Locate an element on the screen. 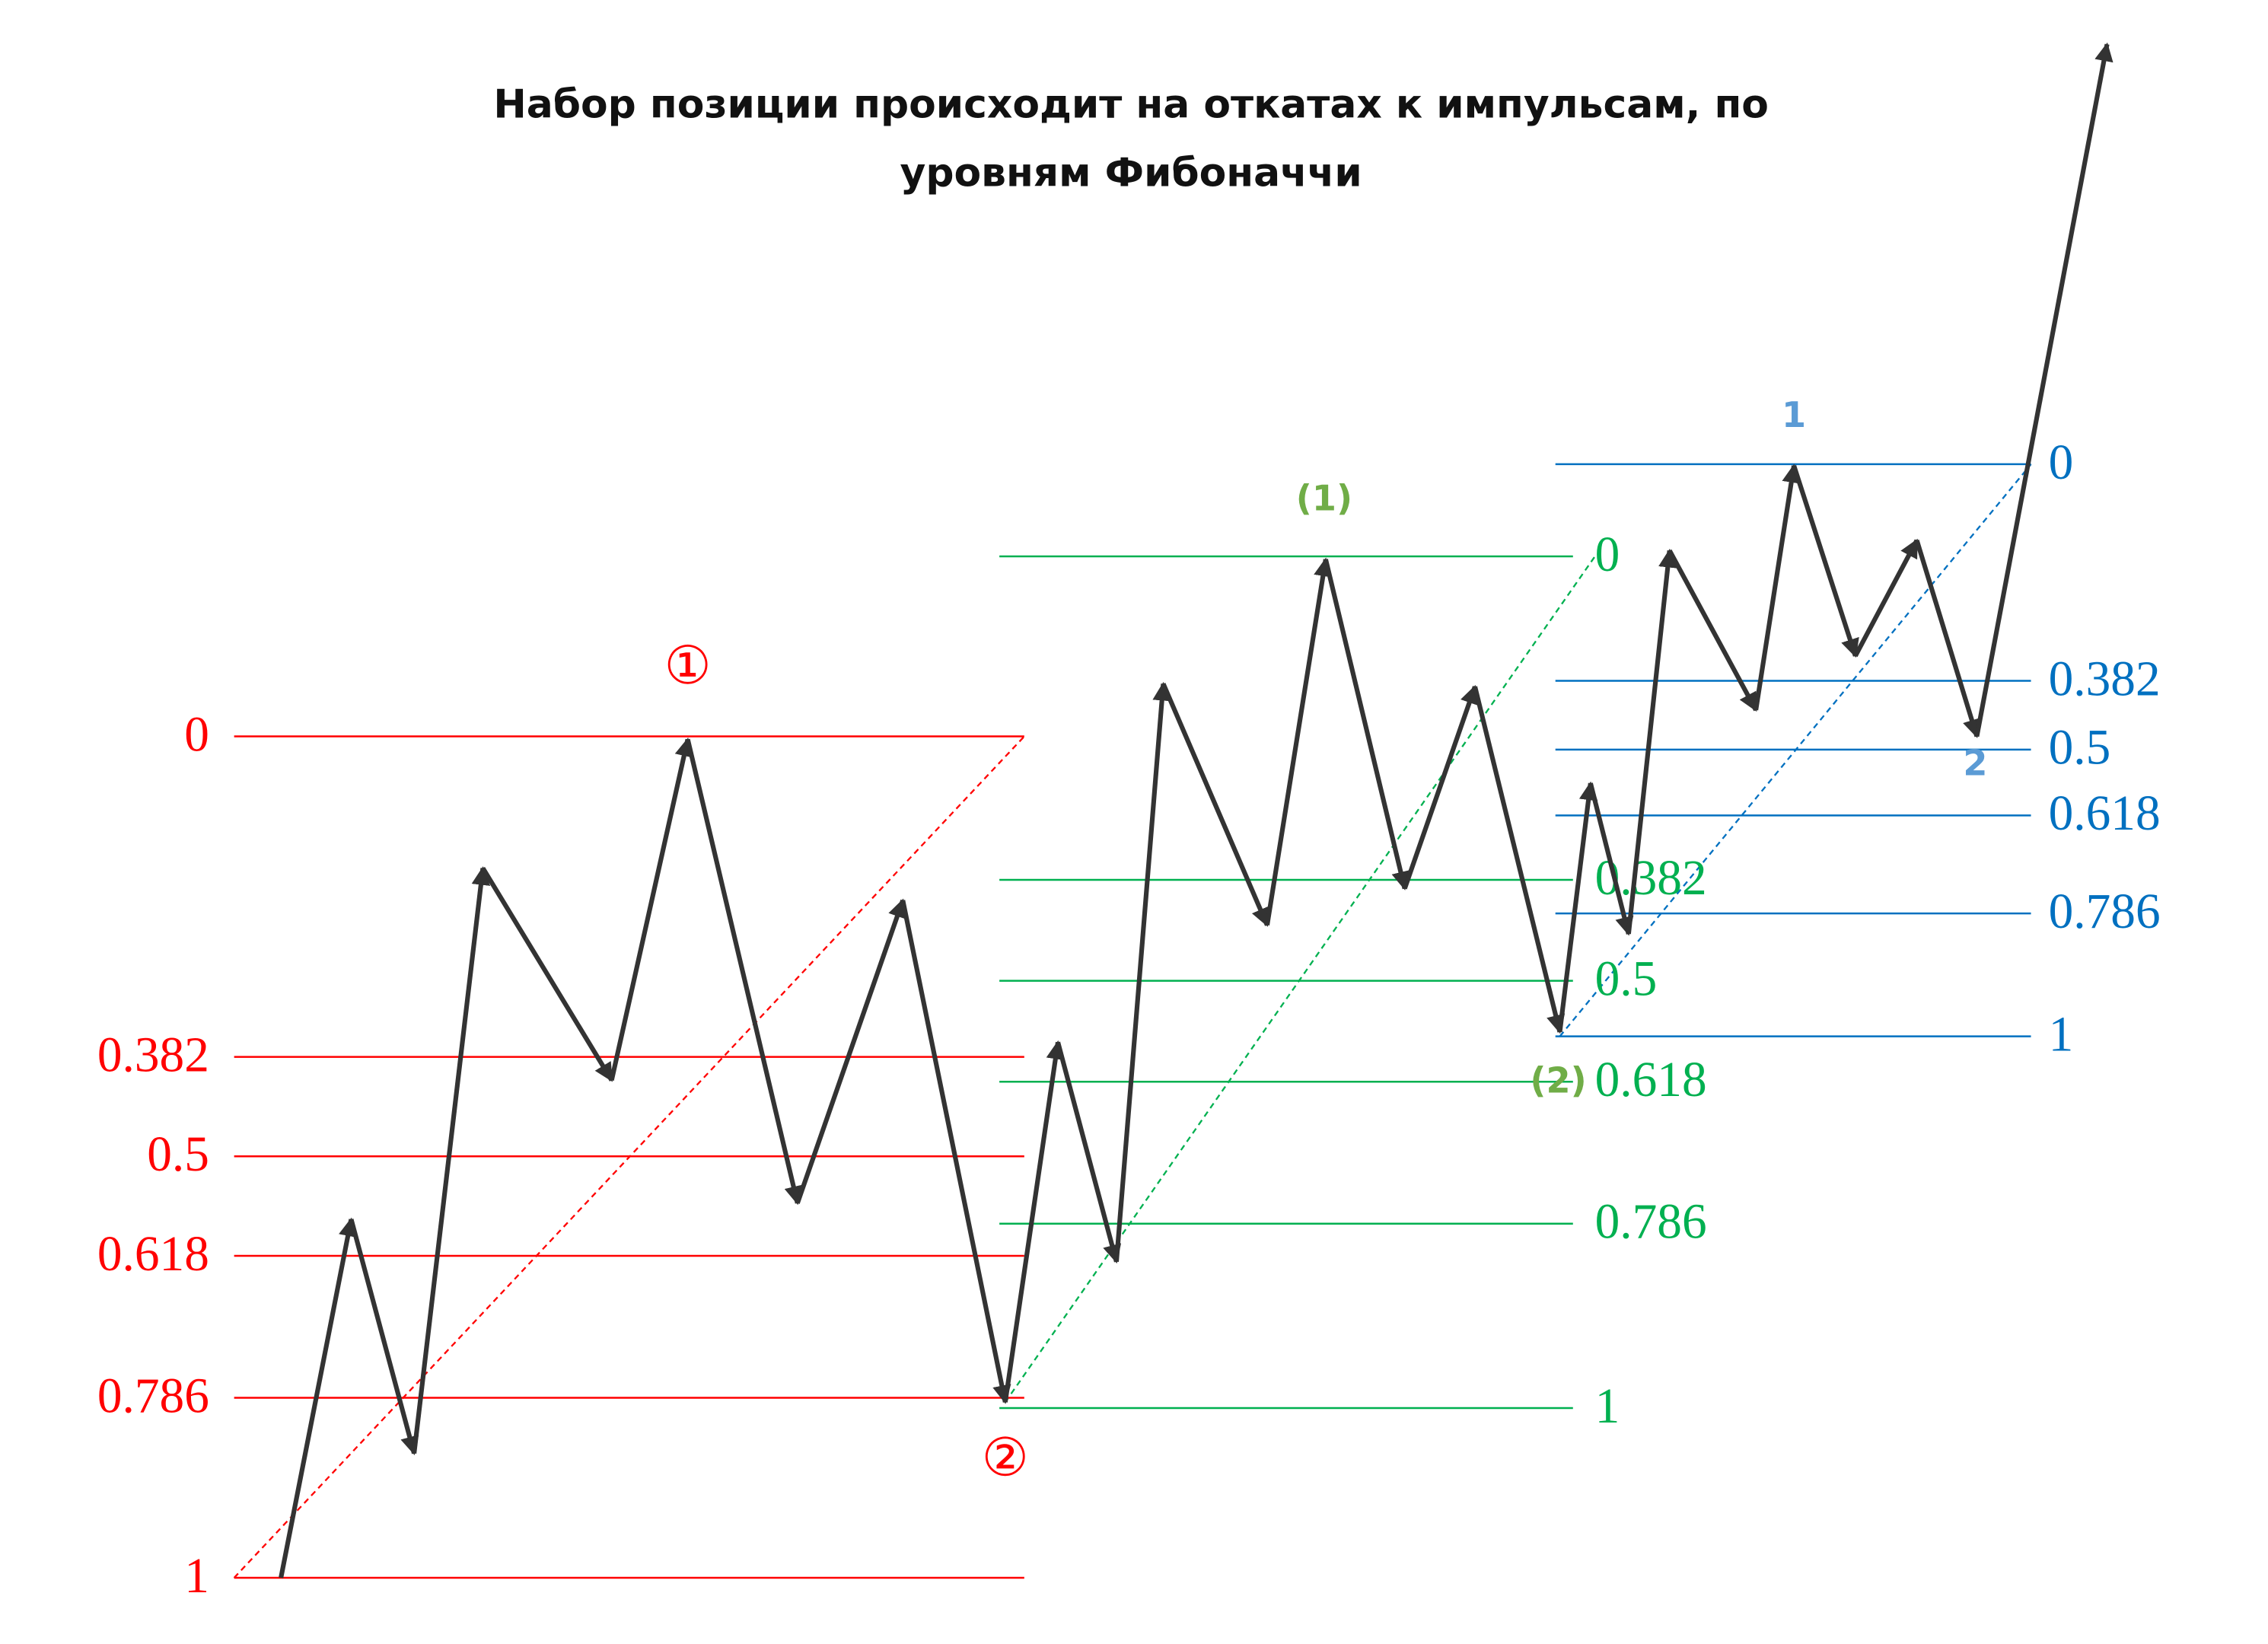 This screenshot has height=1644, width=2268. fib-diagonal is located at coordinates (1300, 979).